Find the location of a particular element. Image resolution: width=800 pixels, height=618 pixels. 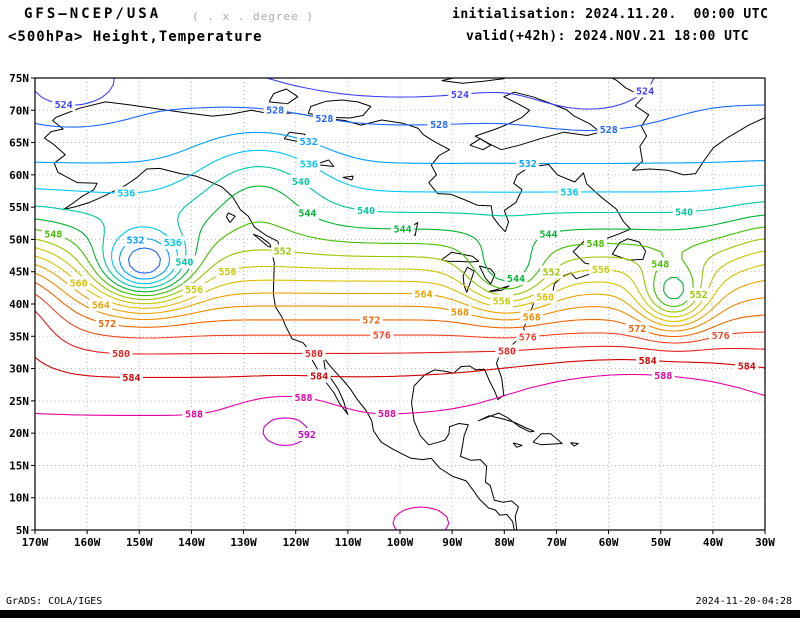

lon-tick-label: 80W is located at coordinates (504, 542).